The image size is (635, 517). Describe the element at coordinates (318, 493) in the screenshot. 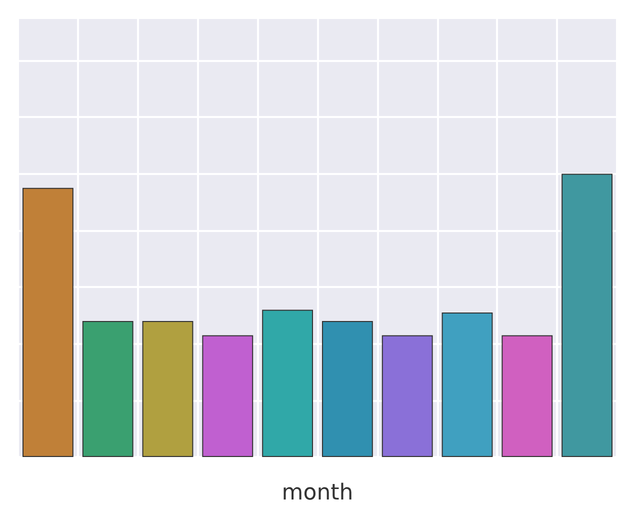

I see `x-axis-title: month` at that location.